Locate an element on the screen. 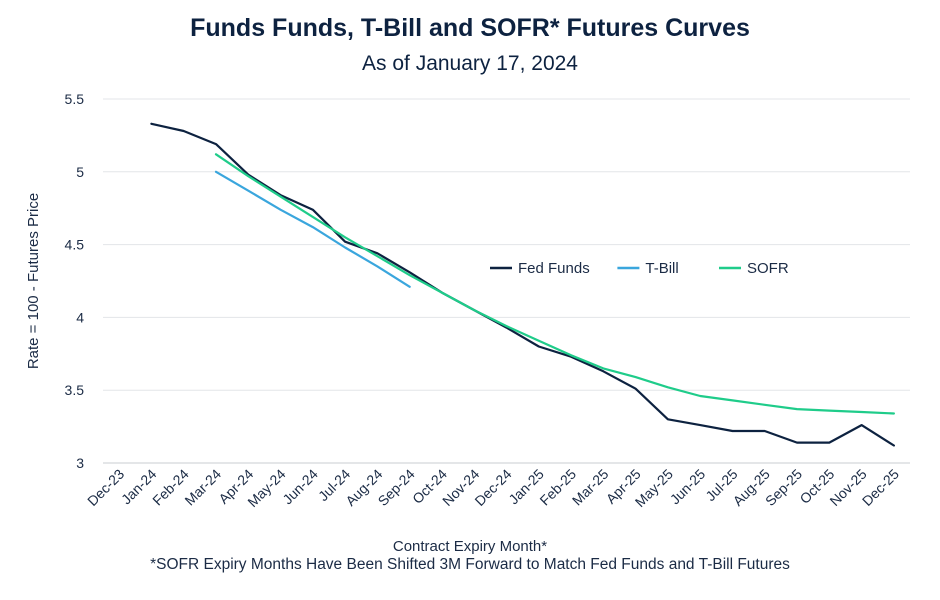 The image size is (940, 600). x-tick-label: Mar-24 is located at coordinates (202, 487).